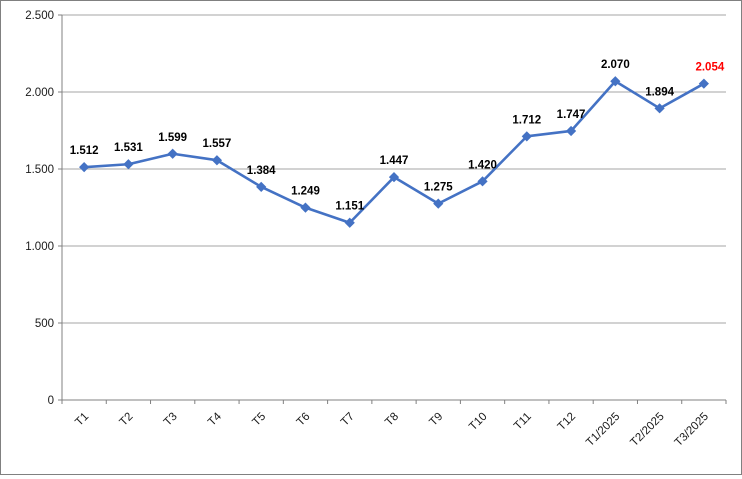 The height and width of the screenshot is (479, 742). Describe the element at coordinates (349, 207) in the screenshot. I see `data-point-label: 1.151` at that location.